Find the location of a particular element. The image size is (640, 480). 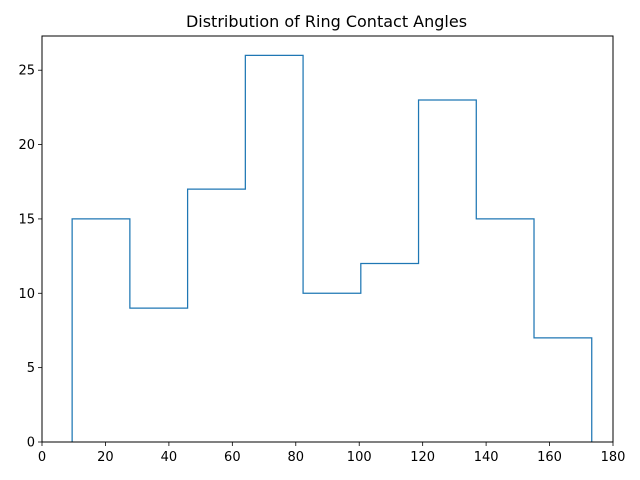

x-tick-label: 140 is located at coordinates (486, 457).